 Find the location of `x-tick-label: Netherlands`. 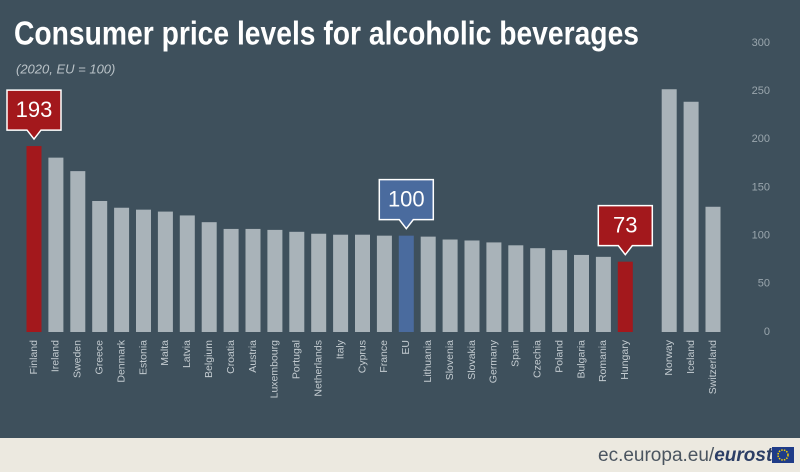

x-tick-label: Netherlands is located at coordinates (318, 368).